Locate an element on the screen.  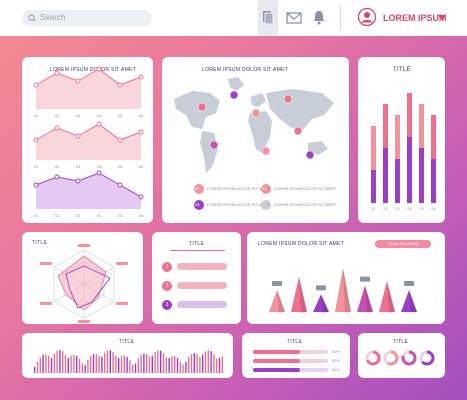
bell-icon is located at coordinates (319, 18).